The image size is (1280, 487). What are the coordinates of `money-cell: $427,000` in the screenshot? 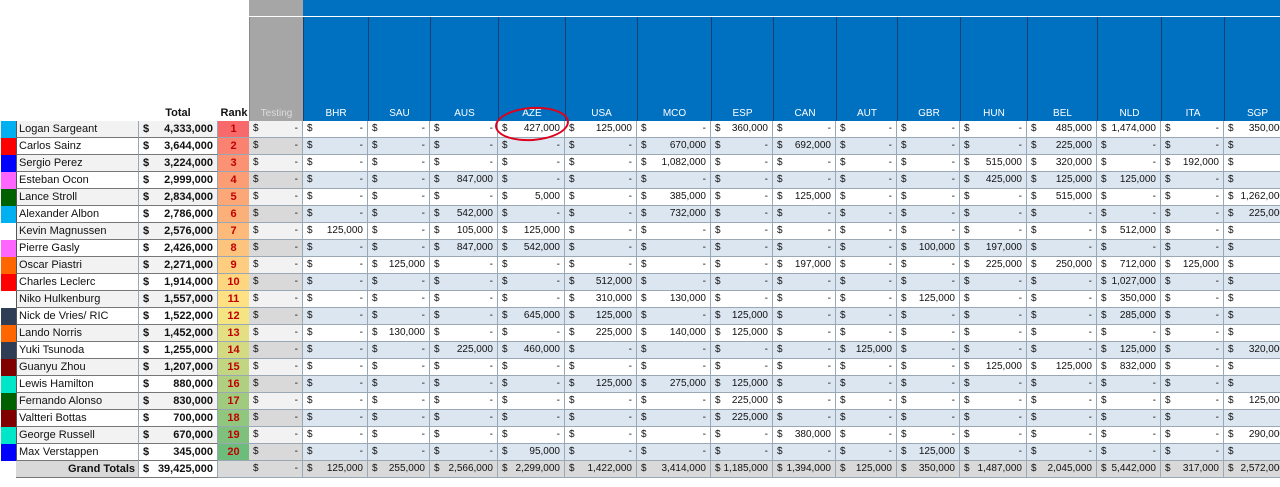 It's located at (531, 129).